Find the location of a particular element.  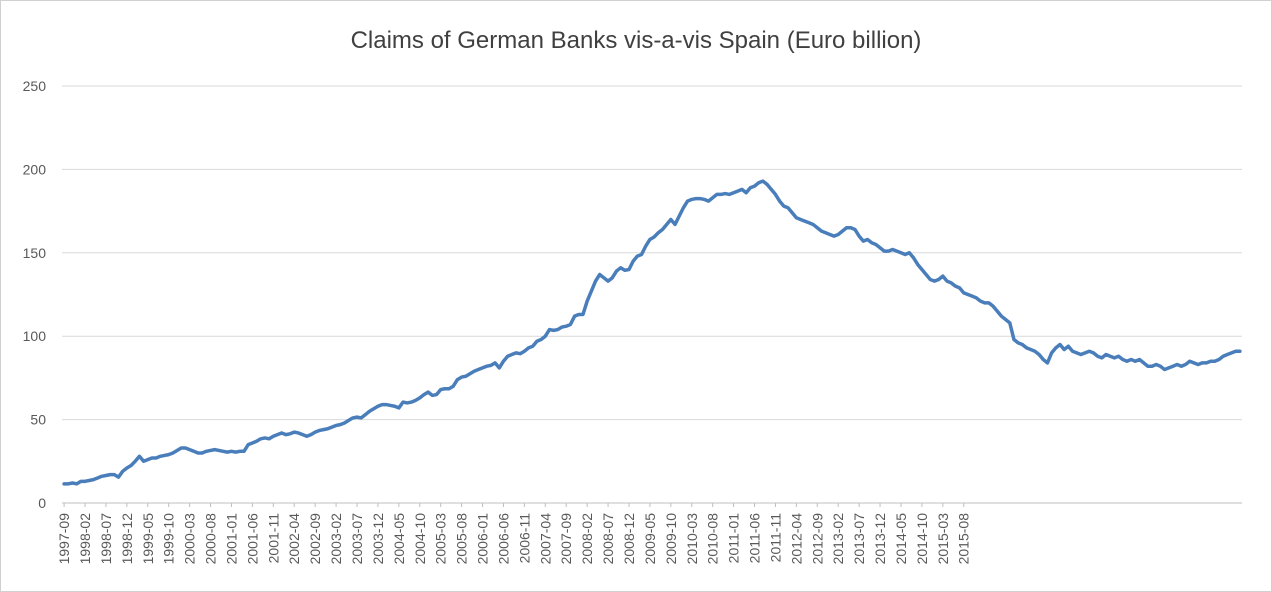

x-tick-label: 2005-03 is located at coordinates (441, 539).